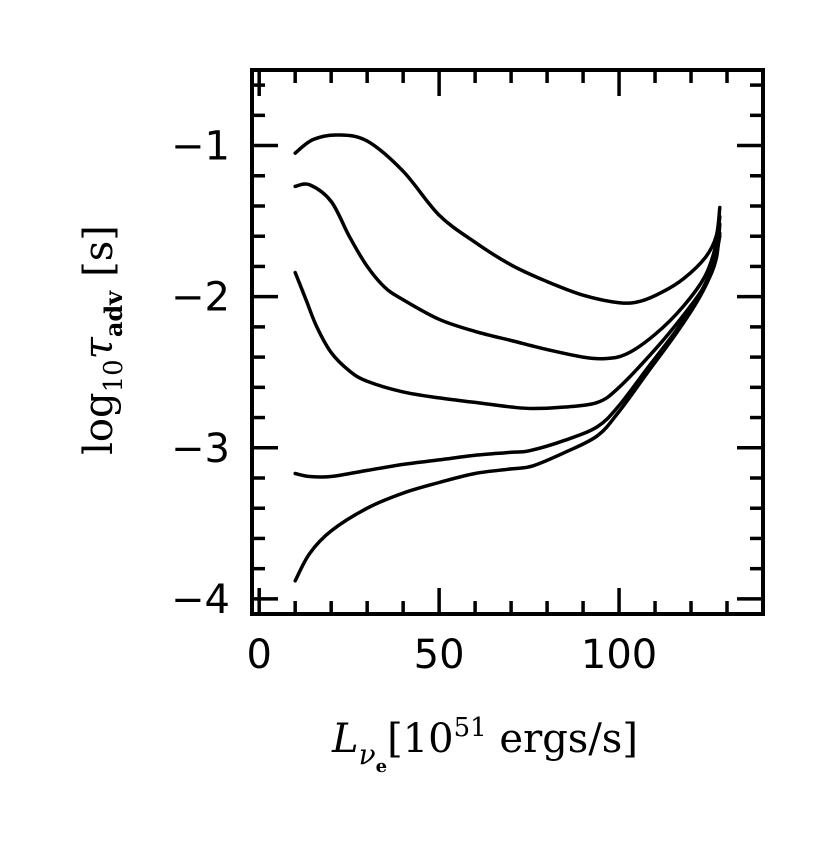 Image resolution: width=830 pixels, height=844 pixels. What do you see at coordinates (99, 251) in the screenshot?
I see `y-axis-unit: [s]` at bounding box center [99, 251].